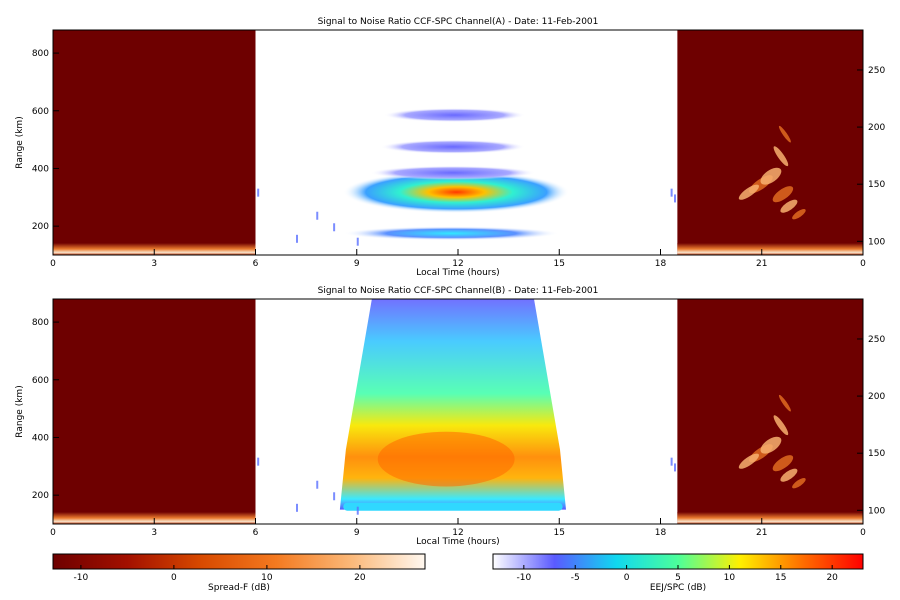 The width and height of the screenshot is (900, 600). I want to click on snr-core, so click(446, 459).